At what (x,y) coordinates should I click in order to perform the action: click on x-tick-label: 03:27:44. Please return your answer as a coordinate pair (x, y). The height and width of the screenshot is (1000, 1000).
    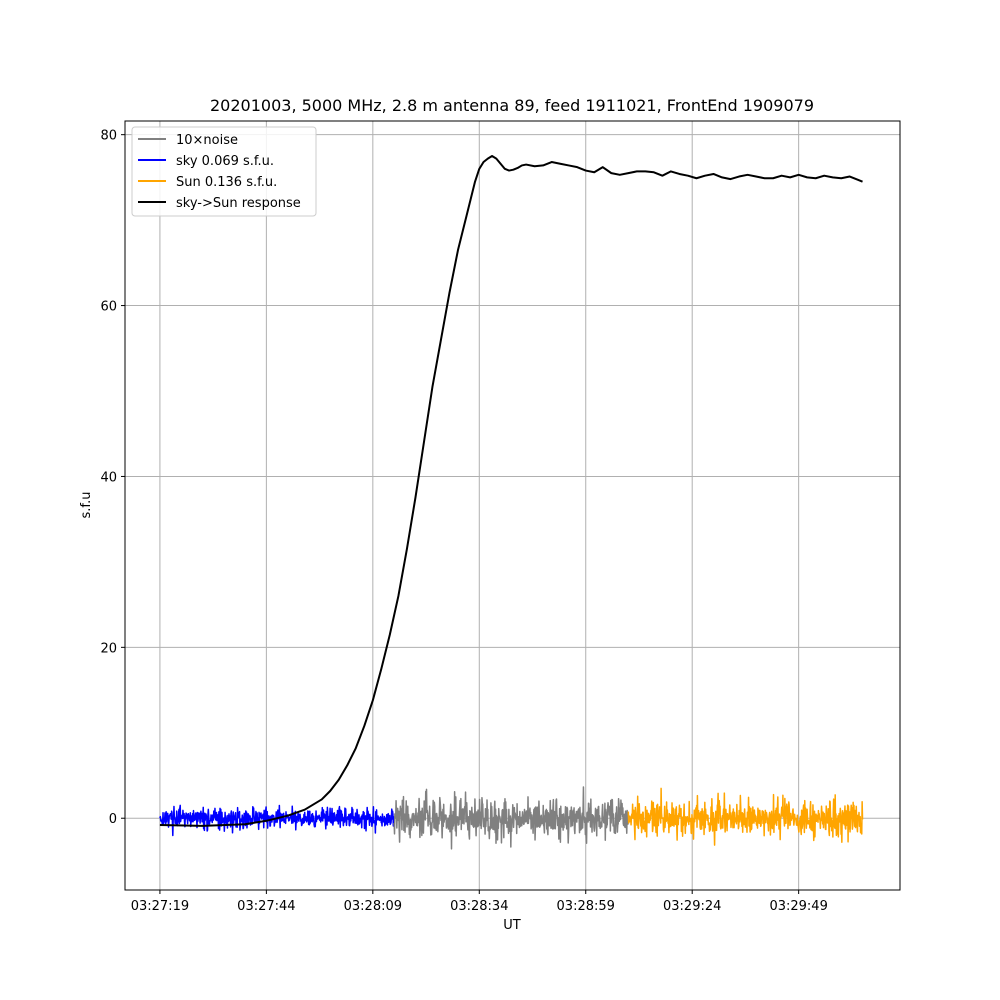
    Looking at the image, I should click on (266, 906).